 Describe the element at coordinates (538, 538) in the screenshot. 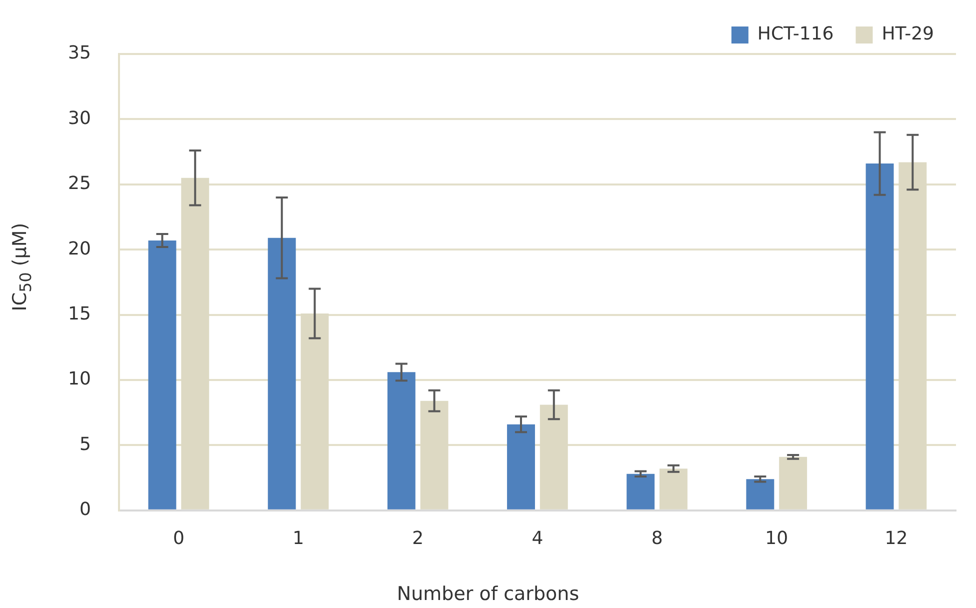

I see `x-tick-label: 4` at that location.